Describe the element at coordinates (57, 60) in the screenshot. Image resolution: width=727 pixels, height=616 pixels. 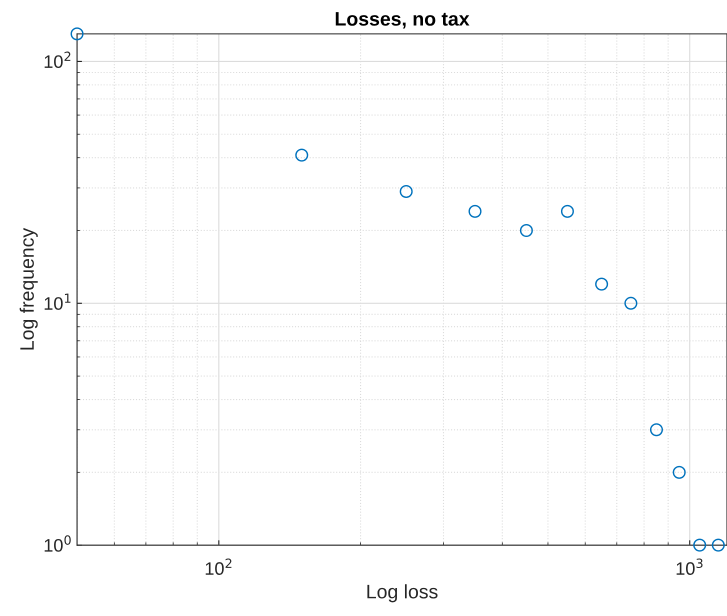
I see `y-tick-label: 10$^{2}$` at that location.